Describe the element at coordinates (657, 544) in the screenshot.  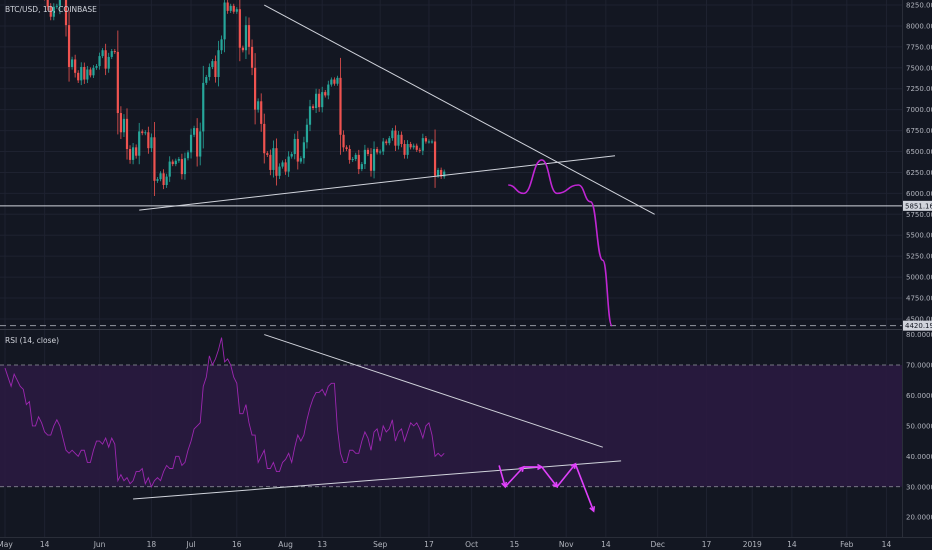
I see `time-tick-label: Dec` at that location.